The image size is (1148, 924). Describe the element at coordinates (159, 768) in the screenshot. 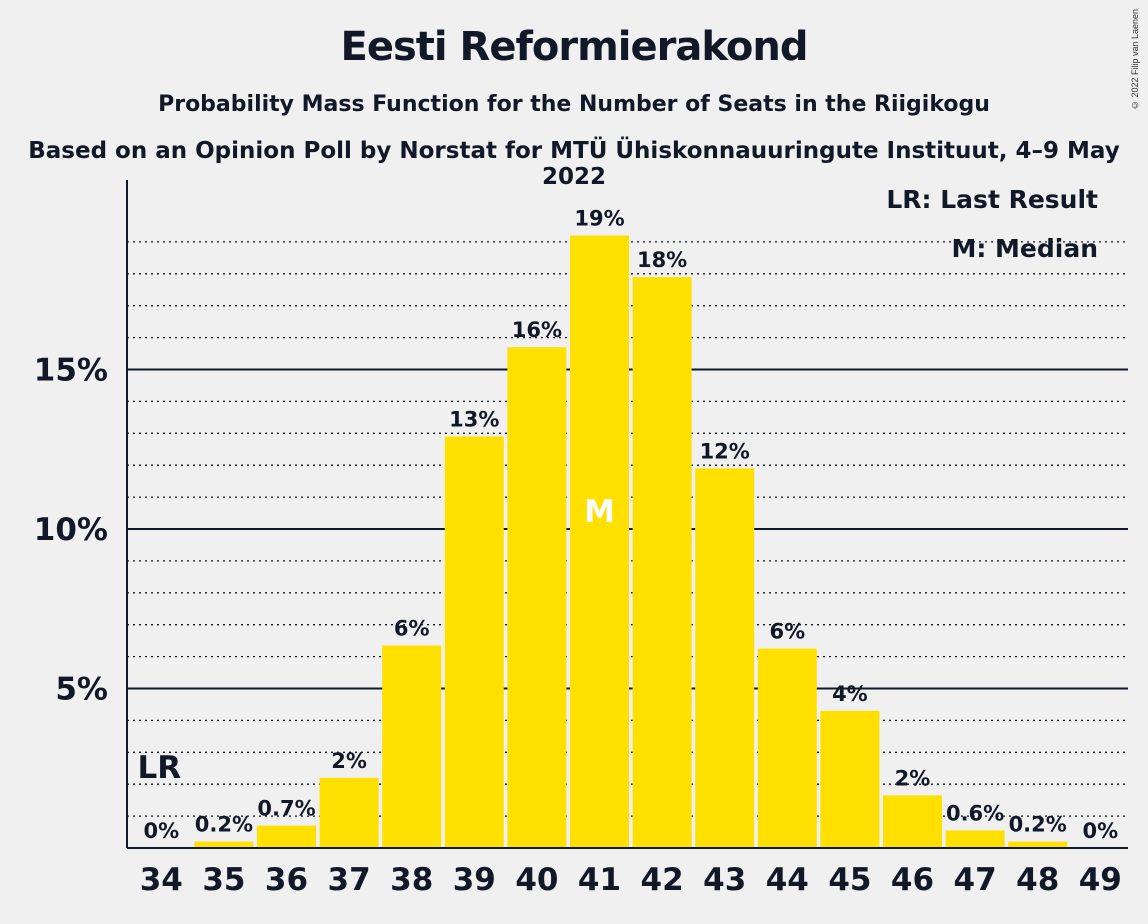

I see `last-result-marker: LR` at that location.